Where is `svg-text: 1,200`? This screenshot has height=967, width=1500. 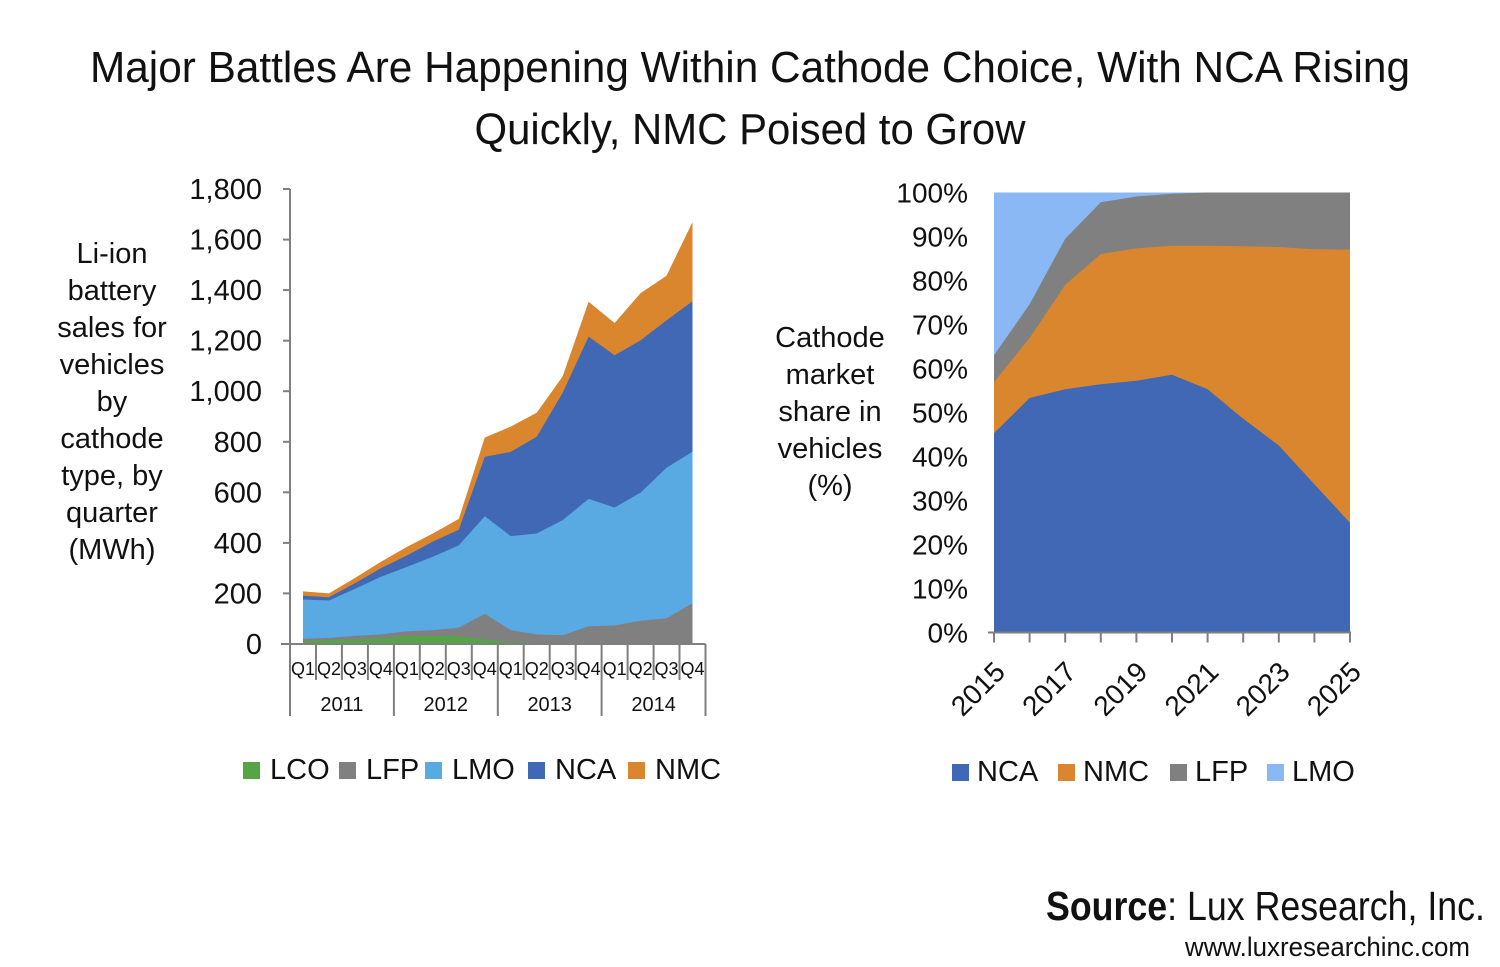 svg-text: 1,200 is located at coordinates (225, 342).